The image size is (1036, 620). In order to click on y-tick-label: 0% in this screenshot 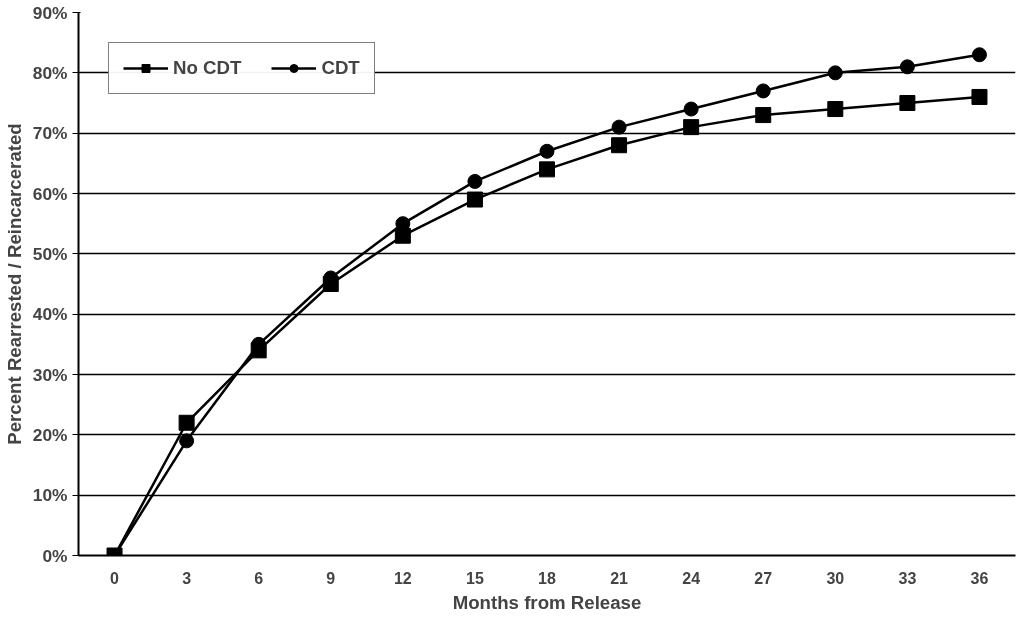, I will do `click(55, 555)`.